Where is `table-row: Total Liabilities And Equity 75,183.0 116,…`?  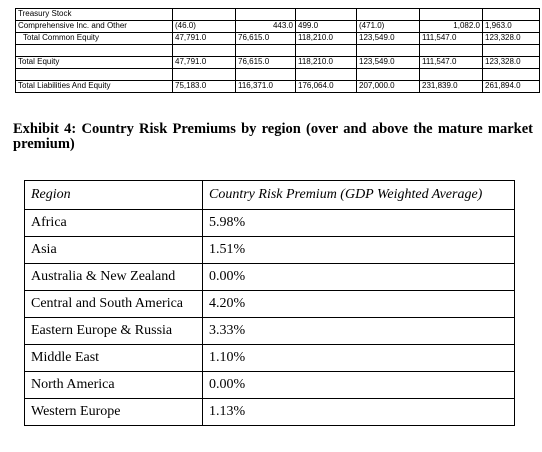
table-row: Total Liabilities And Equity 75,183.0 116,… is located at coordinates (277, 86).